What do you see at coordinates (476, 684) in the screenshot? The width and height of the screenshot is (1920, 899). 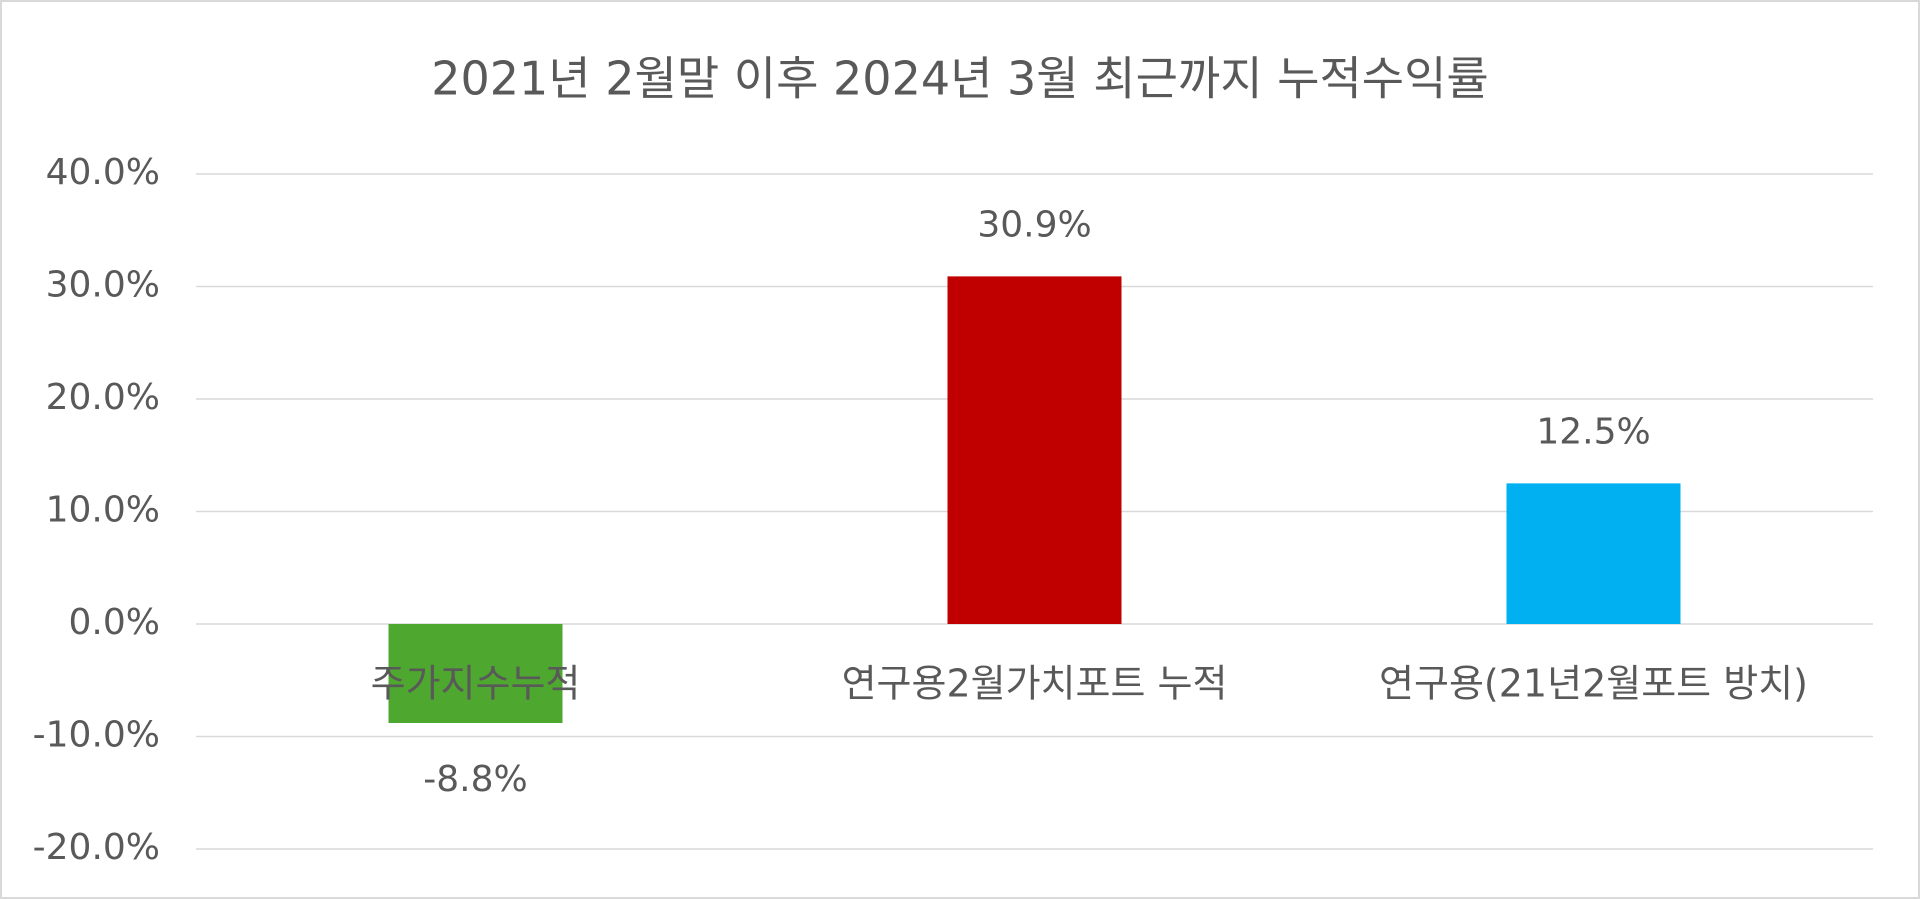 I see `x-tick-label: 주가지수누적` at bounding box center [476, 684].